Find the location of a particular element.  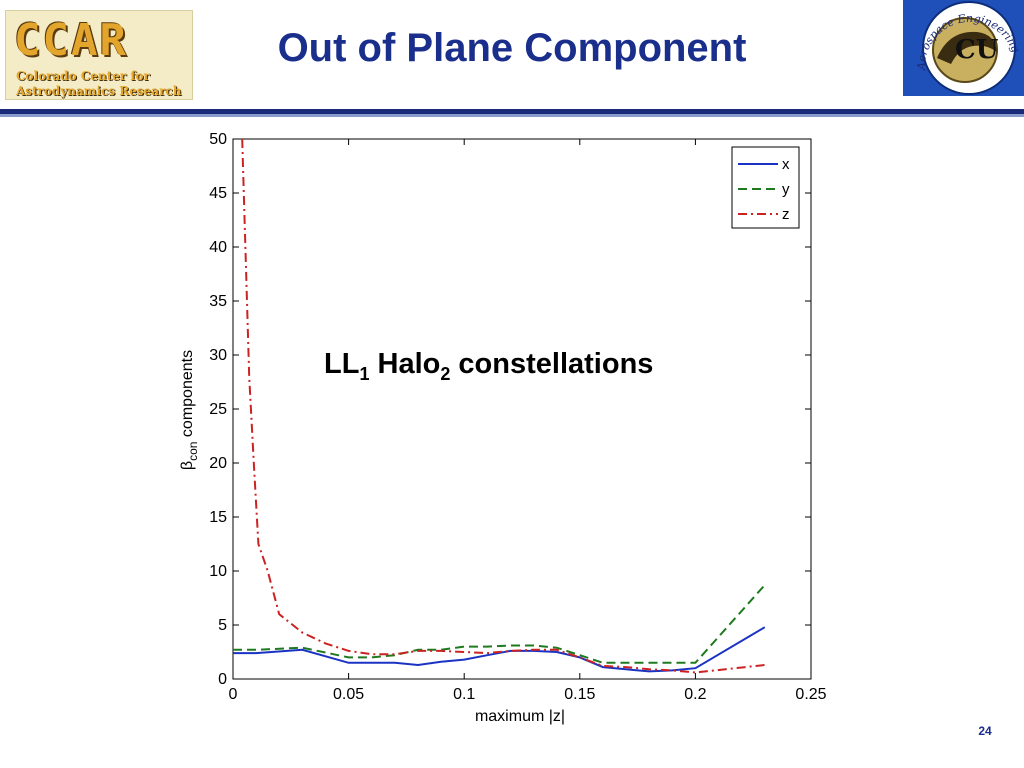

y-axis-label-sub: con is located at coordinates (193, 451).